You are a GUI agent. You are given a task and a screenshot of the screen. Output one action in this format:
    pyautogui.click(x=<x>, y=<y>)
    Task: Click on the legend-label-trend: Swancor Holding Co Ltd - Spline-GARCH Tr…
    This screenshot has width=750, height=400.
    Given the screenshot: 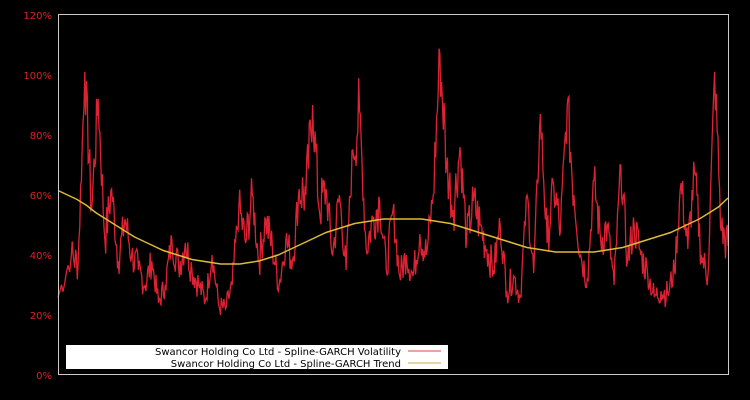 What is the action you would take?
    pyautogui.click(x=286, y=364)
    